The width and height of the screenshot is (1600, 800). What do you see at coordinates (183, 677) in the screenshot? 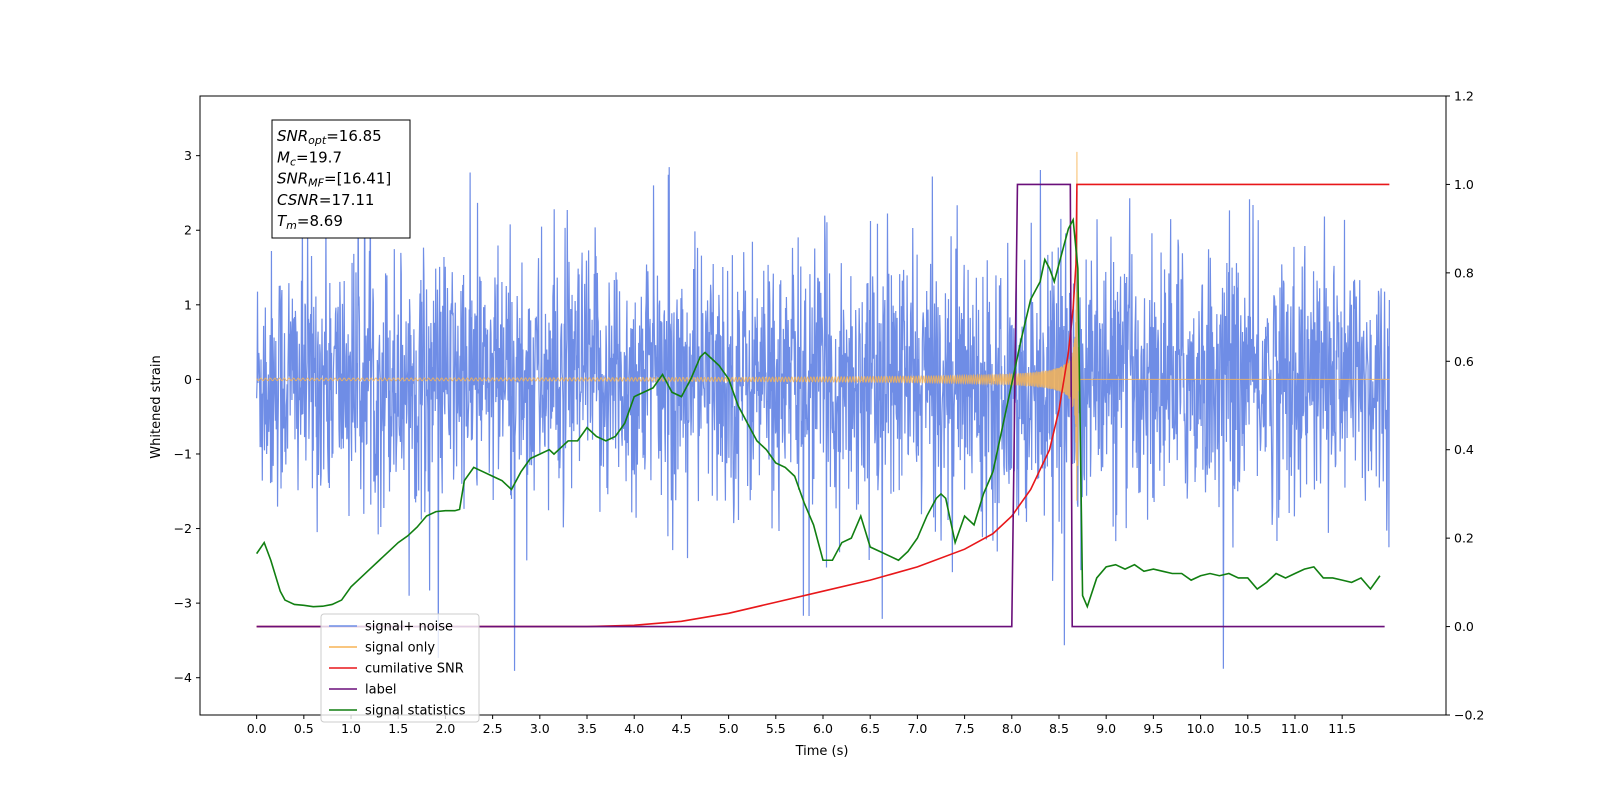
I see `y-tick-label-7: −4` at bounding box center [183, 677].